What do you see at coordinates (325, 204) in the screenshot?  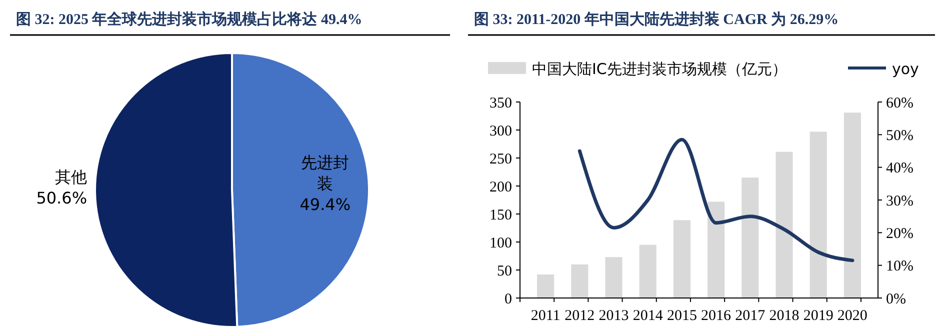 I see `data-label: 49.4%` at bounding box center [325, 204].